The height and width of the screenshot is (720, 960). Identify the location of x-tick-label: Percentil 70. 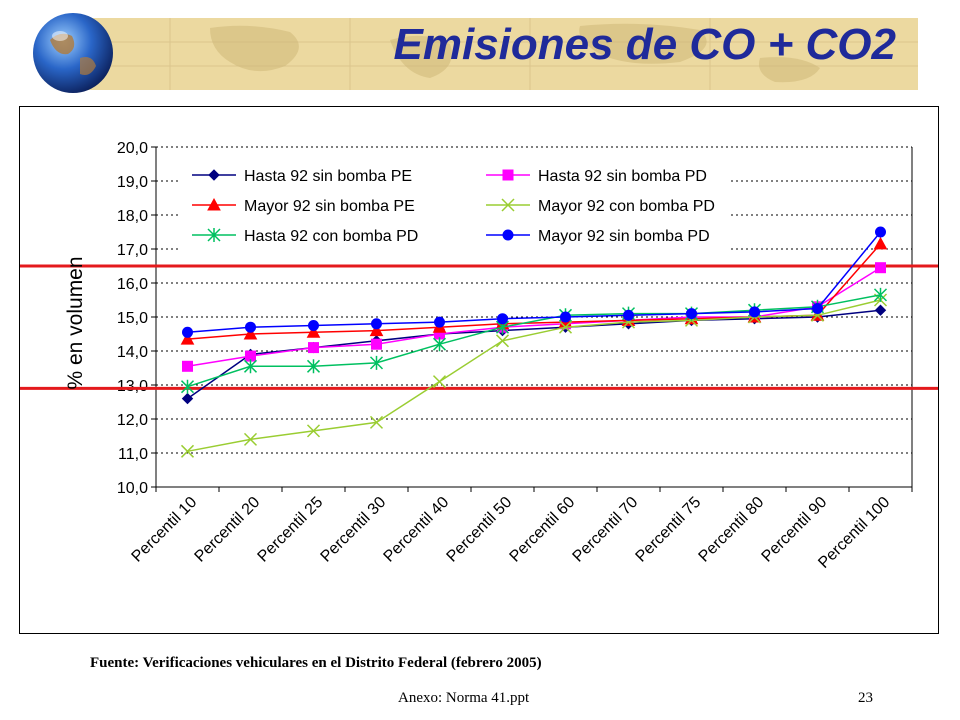
(606, 530).